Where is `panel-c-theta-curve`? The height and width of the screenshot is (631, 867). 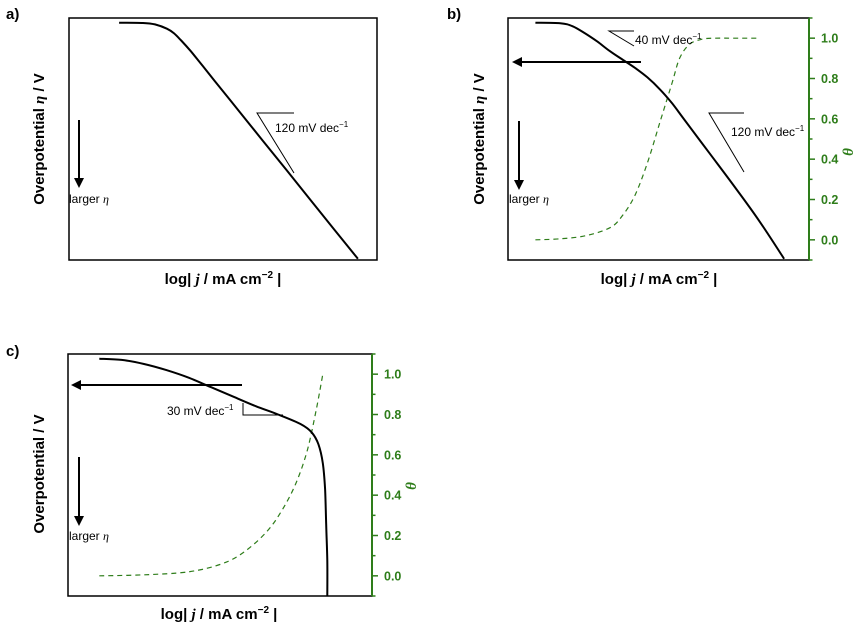 panel-c-theta-curve is located at coordinates (211, 475).